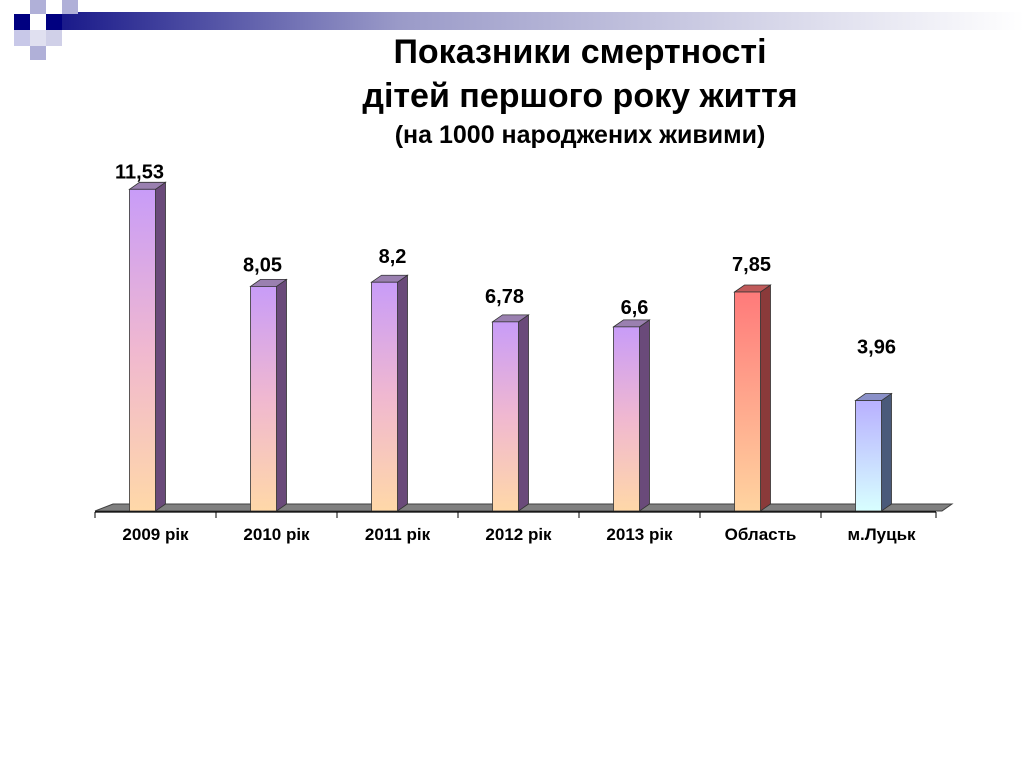 This screenshot has width=1024, height=768. What do you see at coordinates (155, 534) in the screenshot?
I see `category-label: 2009 рік` at bounding box center [155, 534].